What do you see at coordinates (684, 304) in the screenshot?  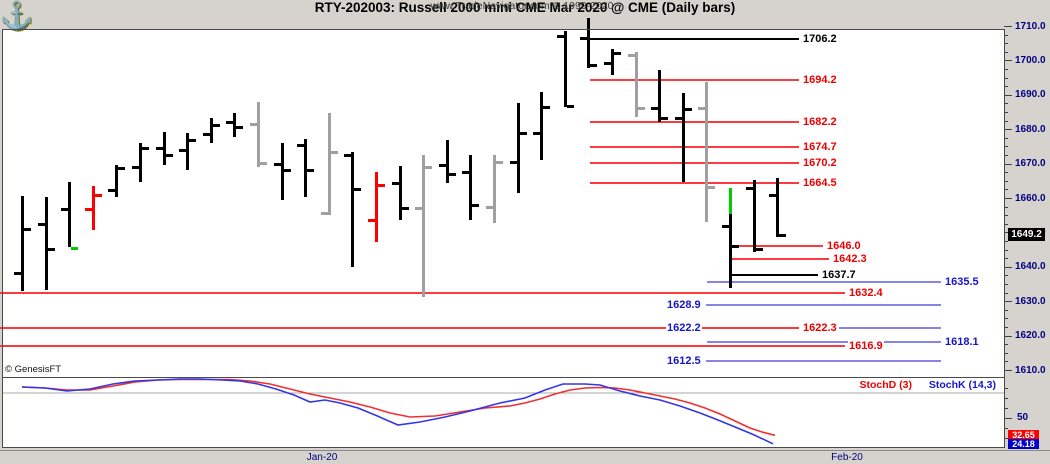 I see `price-level-label: 1628.9` at bounding box center [684, 304].